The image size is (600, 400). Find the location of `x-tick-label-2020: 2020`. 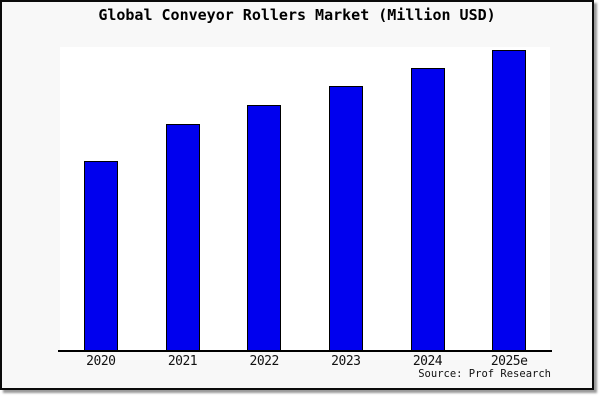

x-tick-label-2020: 2020 is located at coordinates (101, 361).